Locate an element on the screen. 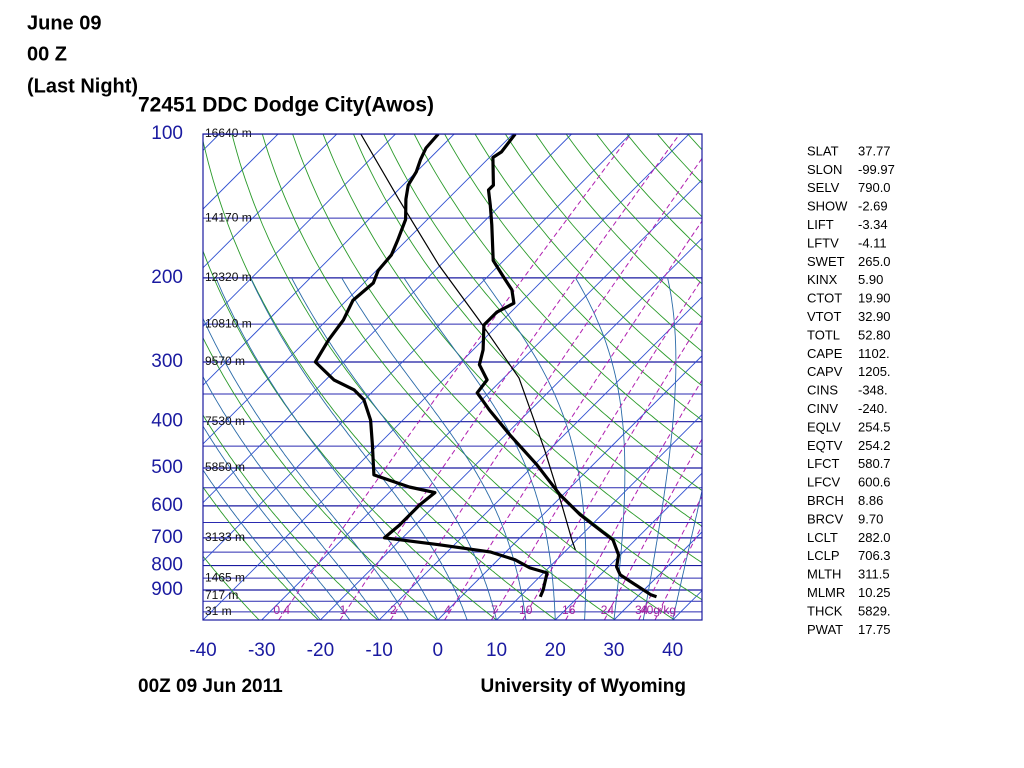 The width and height of the screenshot is (1024, 768). index-name: LFCV is located at coordinates (824, 482).